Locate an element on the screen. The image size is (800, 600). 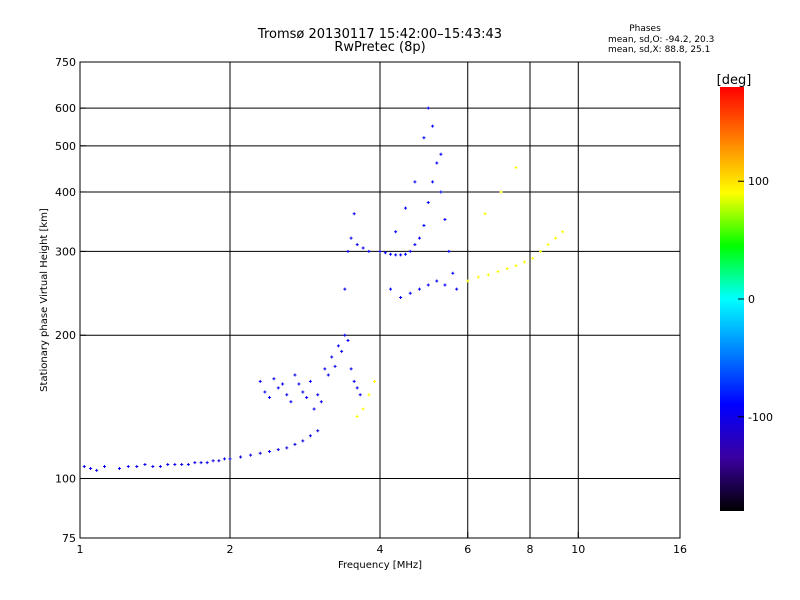
chart-title: Tromsø 20130117 15:42:00–15:43:43 is located at coordinates (379, 34).